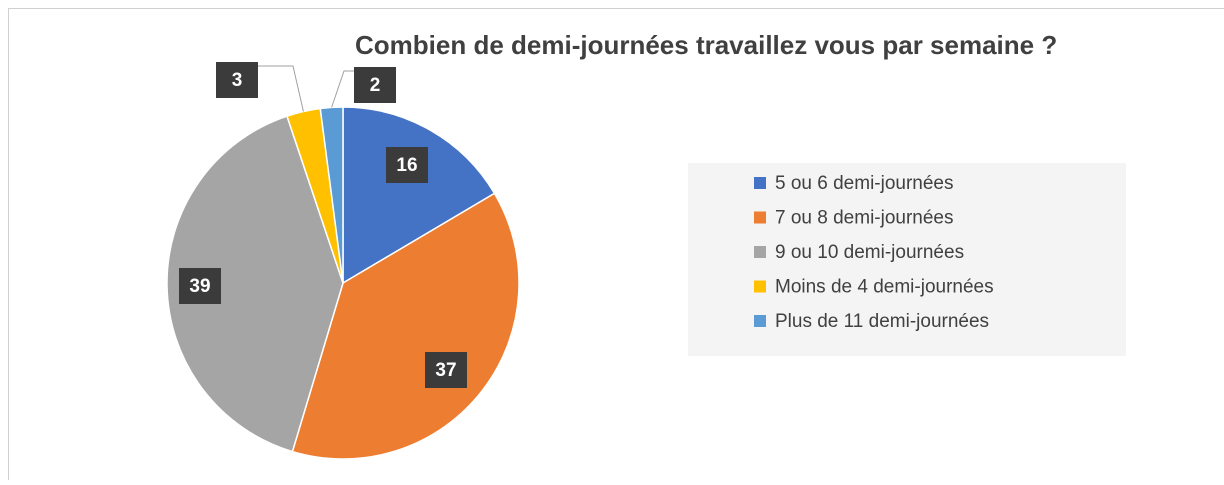 This screenshot has height=485, width=1224. What do you see at coordinates (406, 165) in the screenshot?
I see `data-label: 16` at bounding box center [406, 165].